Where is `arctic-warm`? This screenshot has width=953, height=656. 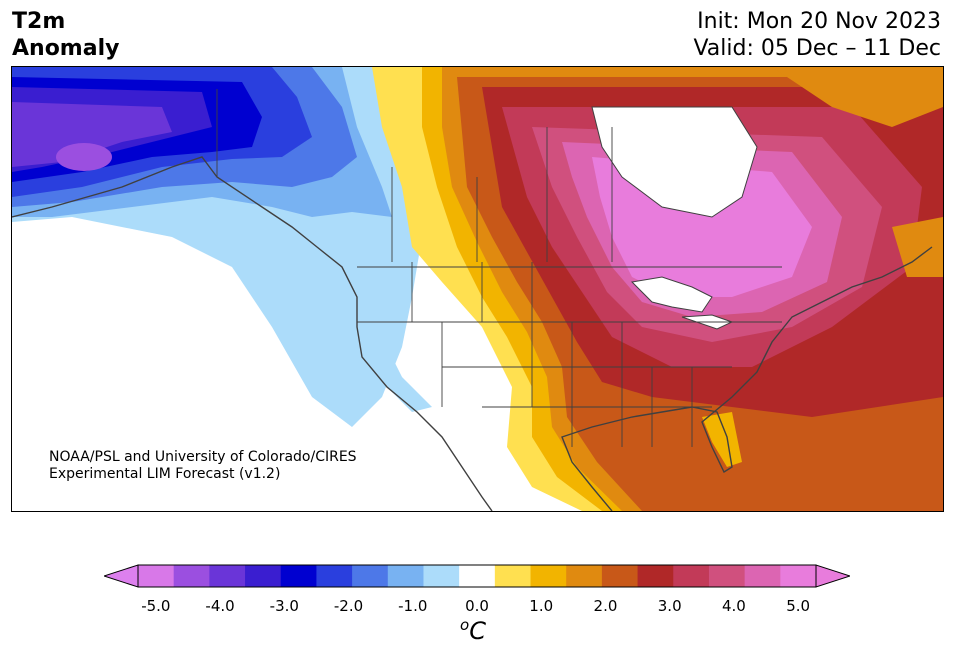
arctic-warm is located at coordinates (857, 97).